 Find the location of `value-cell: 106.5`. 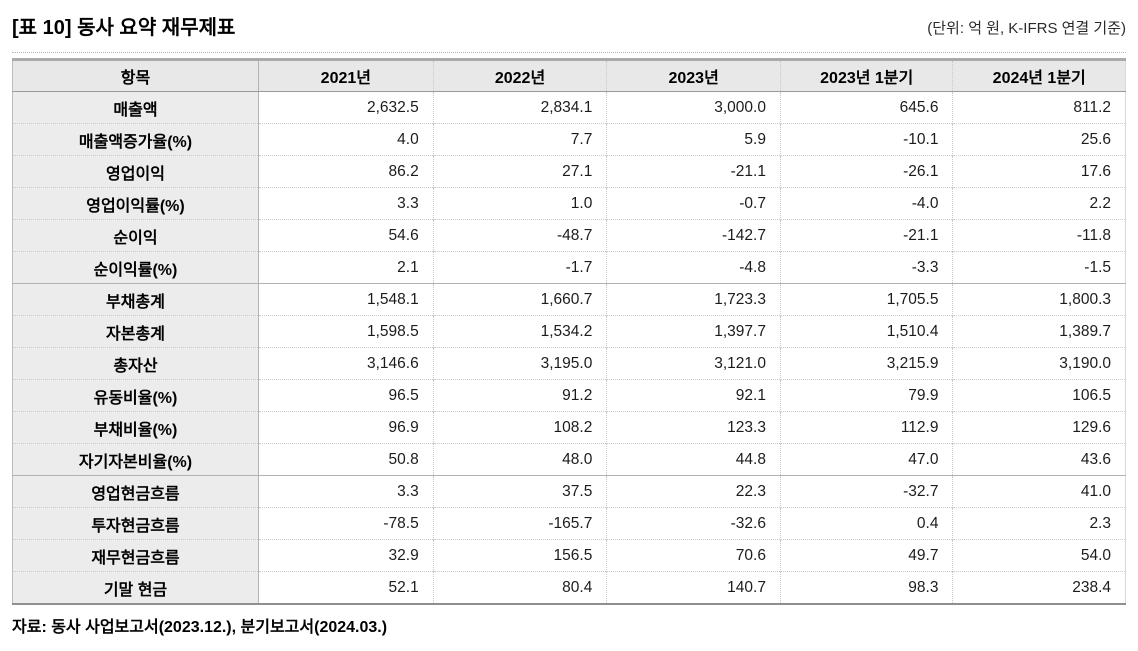

value-cell: 106.5 is located at coordinates (1039, 395).